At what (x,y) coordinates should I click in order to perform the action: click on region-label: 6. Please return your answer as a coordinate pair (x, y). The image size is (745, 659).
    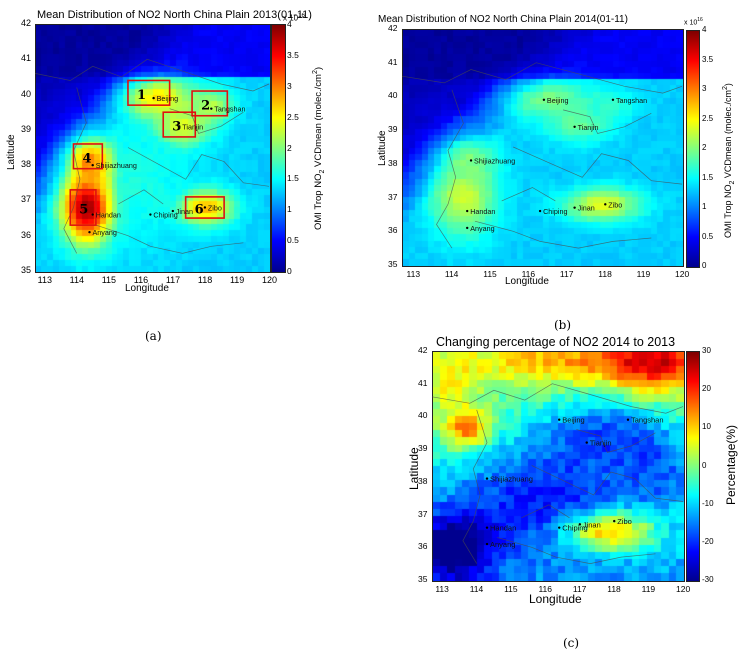
    Looking at the image, I should click on (199, 209).